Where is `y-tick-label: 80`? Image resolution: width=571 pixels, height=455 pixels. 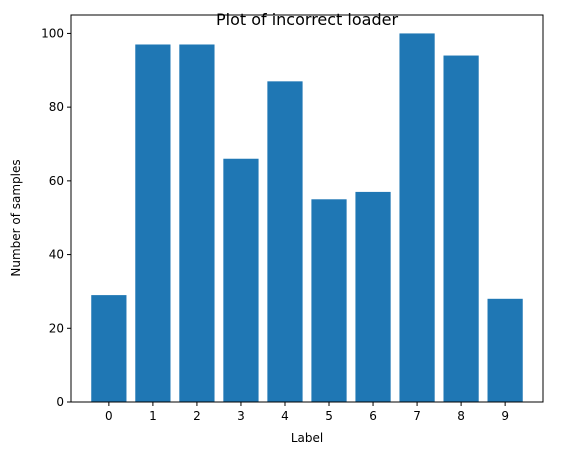 y-tick-label: 80 is located at coordinates (56, 107).